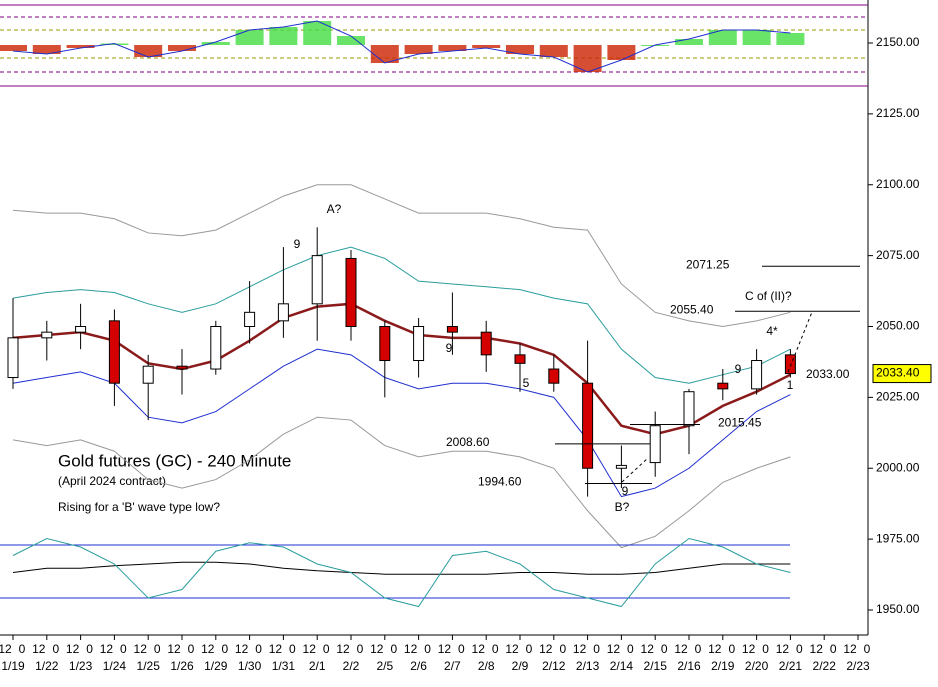  I want to click on y-tick-label: 2050.00, so click(898, 326).